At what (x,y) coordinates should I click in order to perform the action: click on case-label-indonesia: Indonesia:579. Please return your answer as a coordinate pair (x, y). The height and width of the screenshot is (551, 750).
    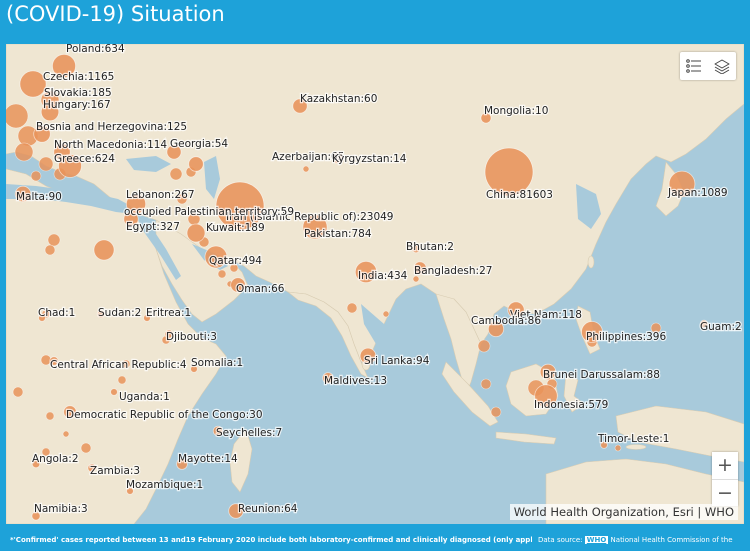
    Looking at the image, I should click on (571, 405).